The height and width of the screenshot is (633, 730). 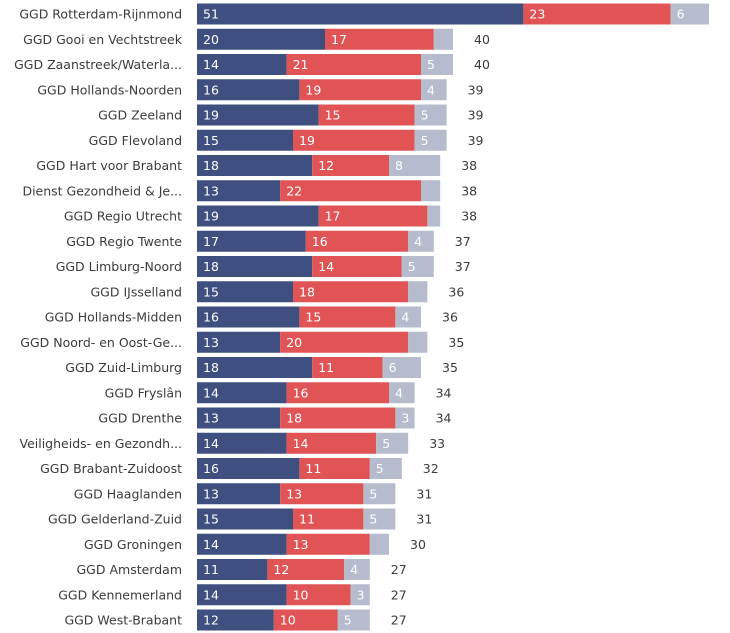 I want to click on segment-value-label: 16, so click(x=211, y=468).